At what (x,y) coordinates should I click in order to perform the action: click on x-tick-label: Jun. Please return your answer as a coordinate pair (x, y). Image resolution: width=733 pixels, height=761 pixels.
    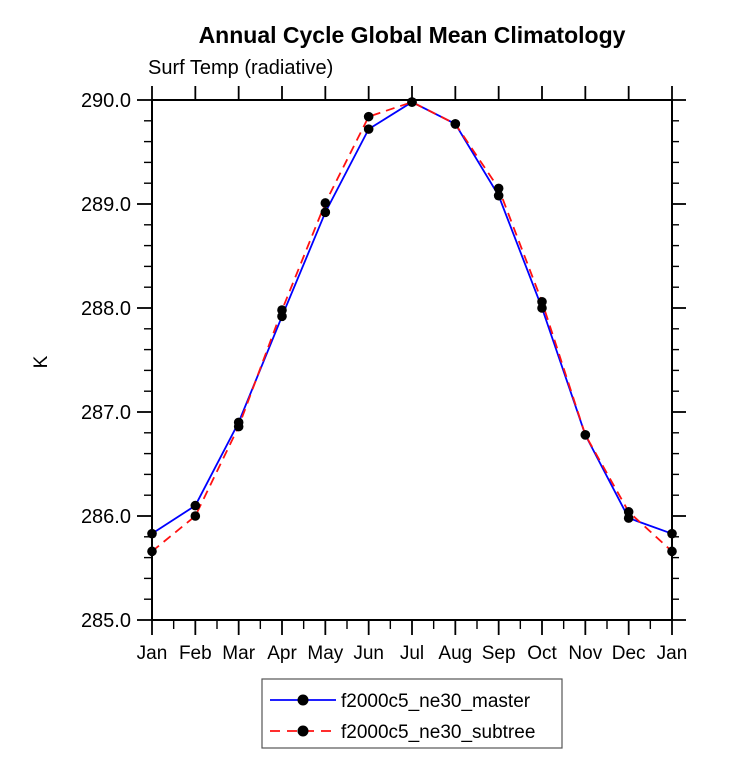
    Looking at the image, I should click on (368, 653).